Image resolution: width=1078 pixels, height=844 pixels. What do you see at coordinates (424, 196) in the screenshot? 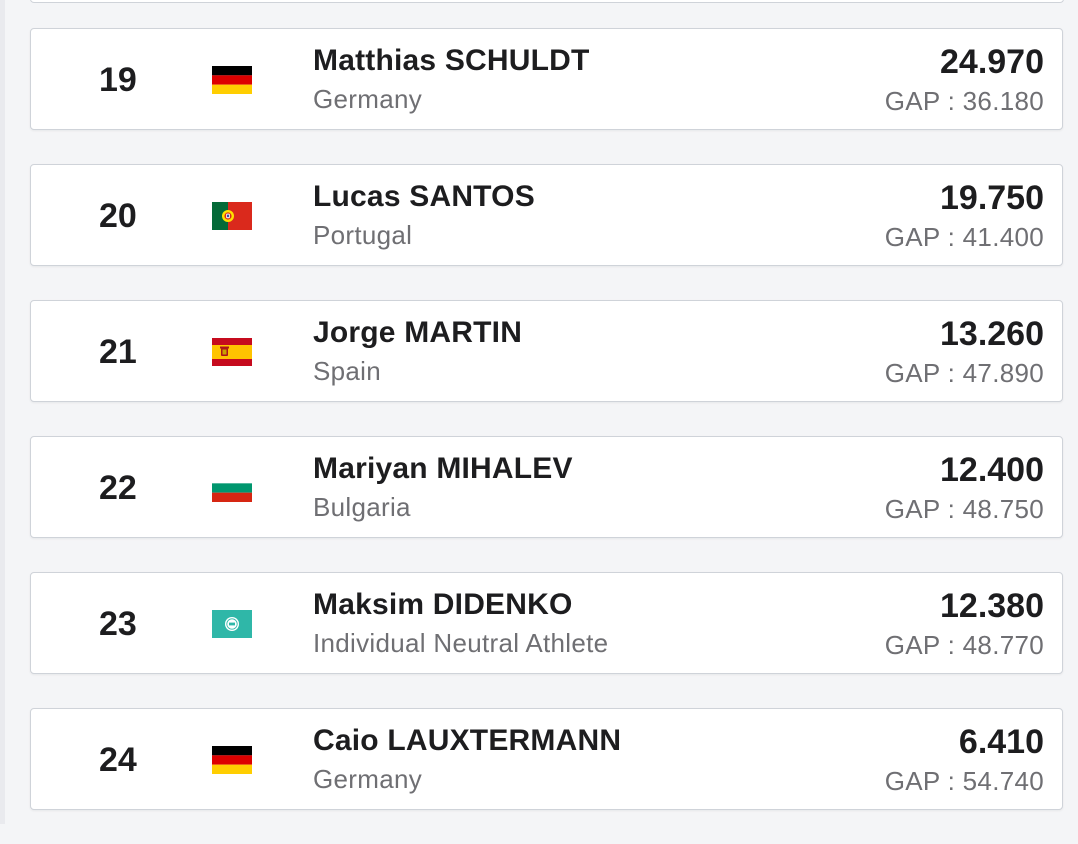
I see `athlete-name: Lucas SANTOS` at bounding box center [424, 196].